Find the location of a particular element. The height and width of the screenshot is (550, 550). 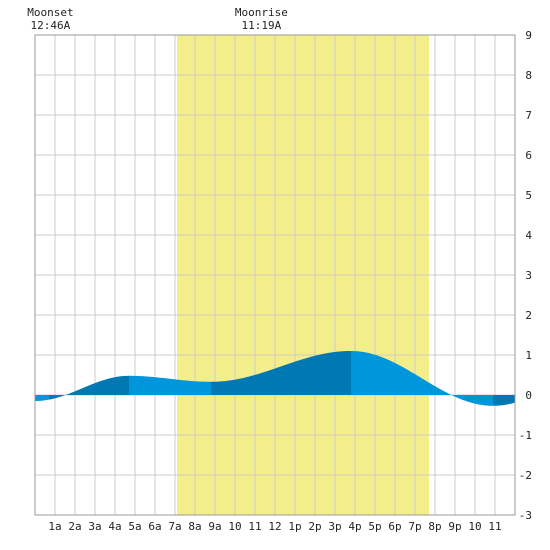

y-tick-label: 0 is located at coordinates (528, 395).